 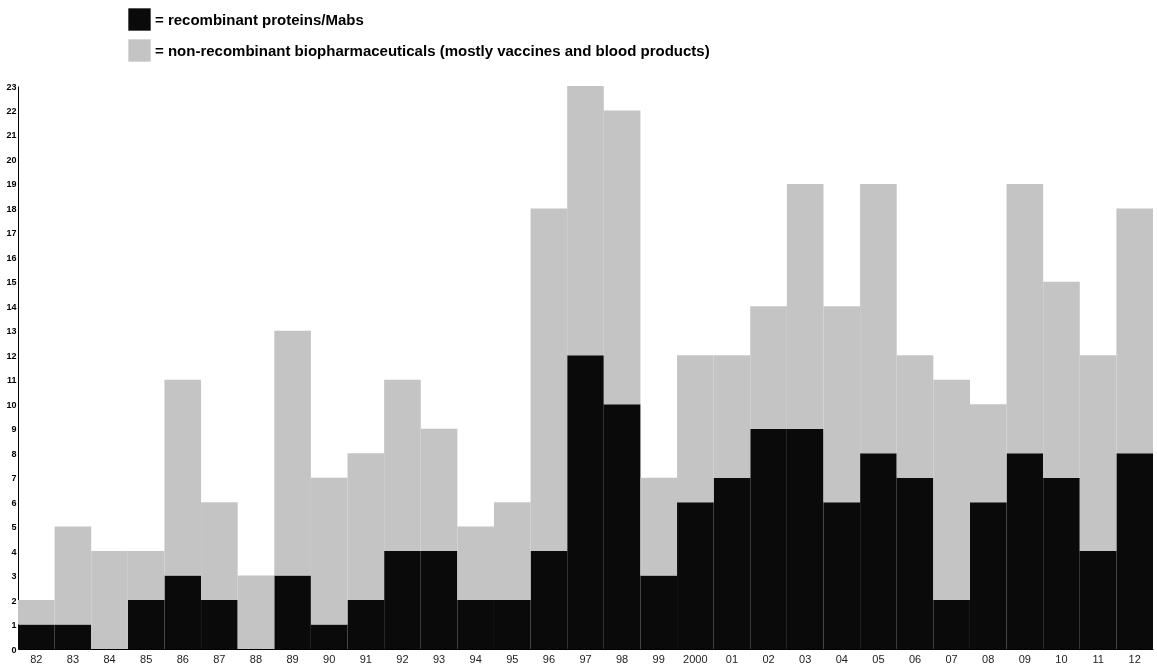 What do you see at coordinates (11, 306) in the screenshot?
I see `y-tick-label: 14` at bounding box center [11, 306].